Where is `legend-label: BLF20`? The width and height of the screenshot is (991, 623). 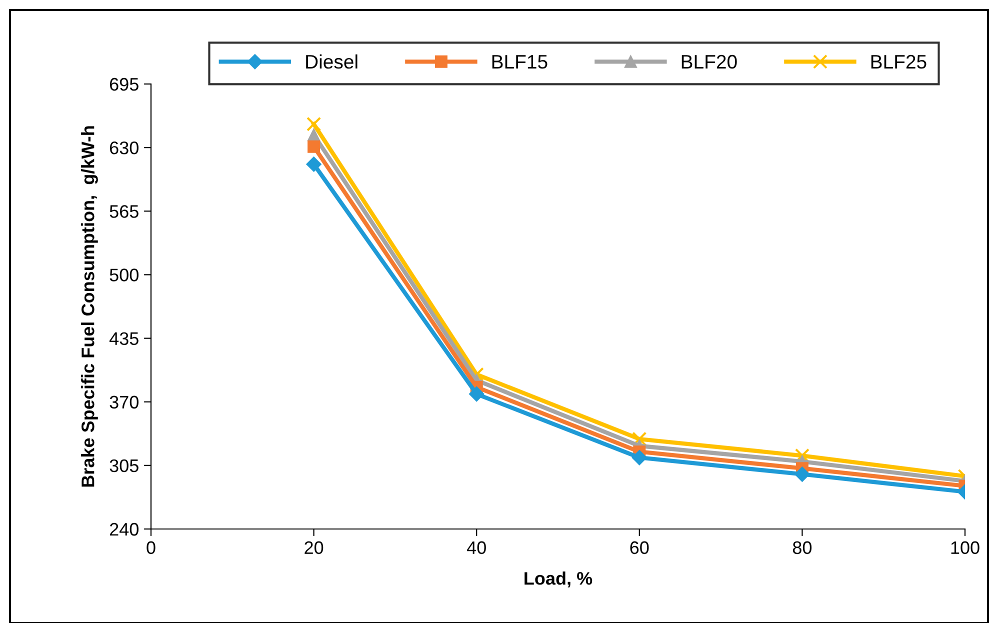
legend-label: BLF20 is located at coordinates (709, 61).